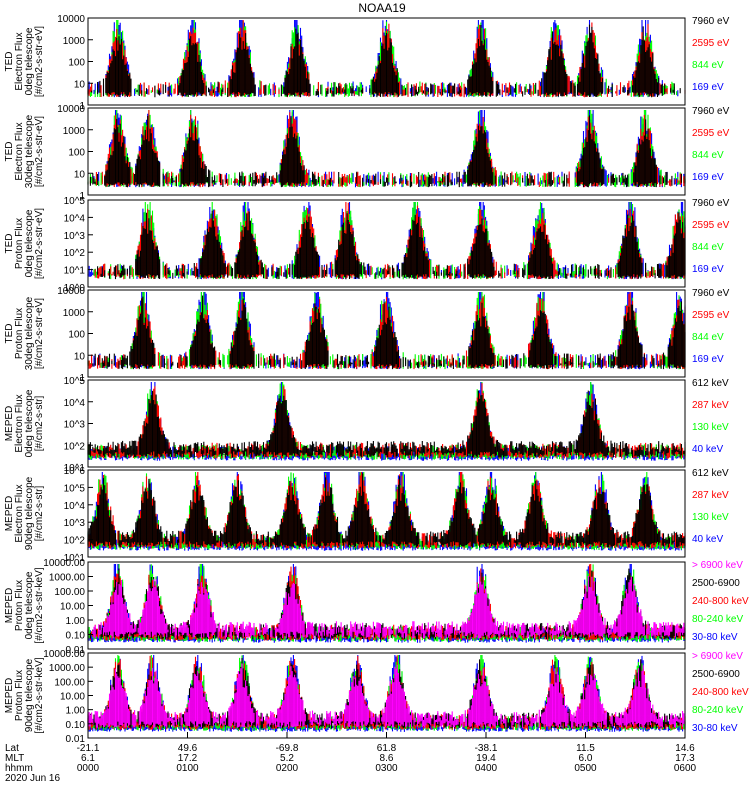 This screenshot has width=750, height=800. Describe the element at coordinates (685, 758) in the screenshot. I see `xtick-label: 17.3` at that location.